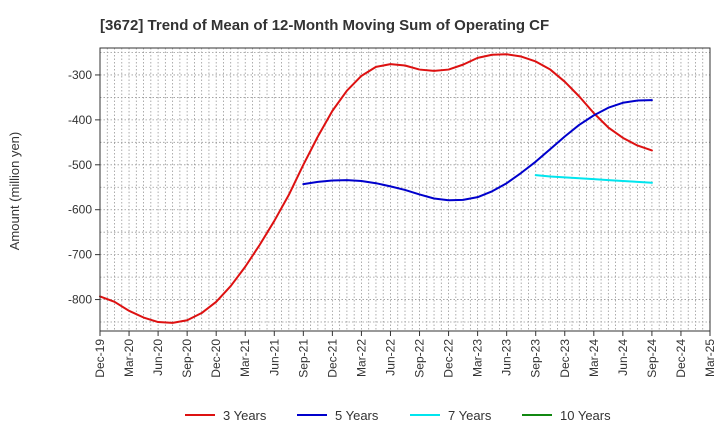 The width and height of the screenshot is (720, 440). I want to click on y-axis-label: Amount (million yen), so click(14, 191).